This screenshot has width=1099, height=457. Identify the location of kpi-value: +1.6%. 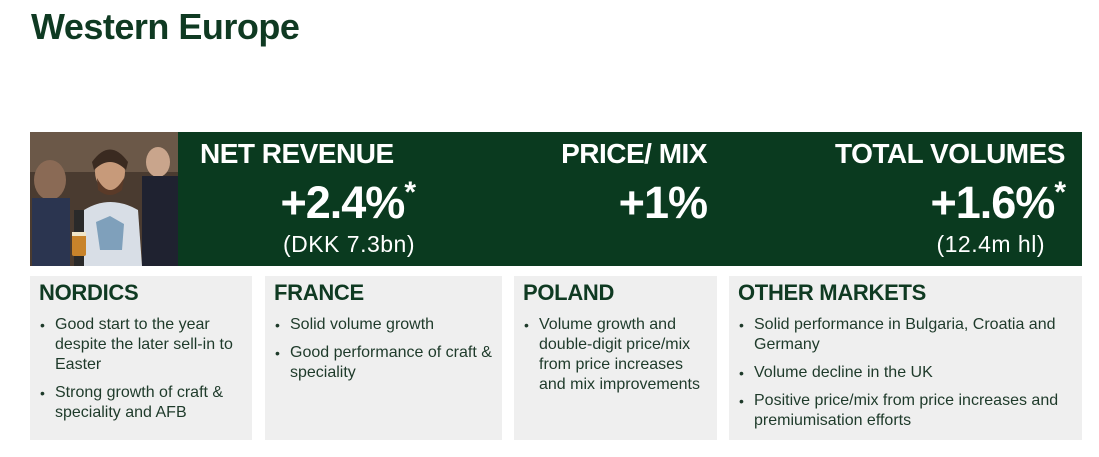
(992, 202).